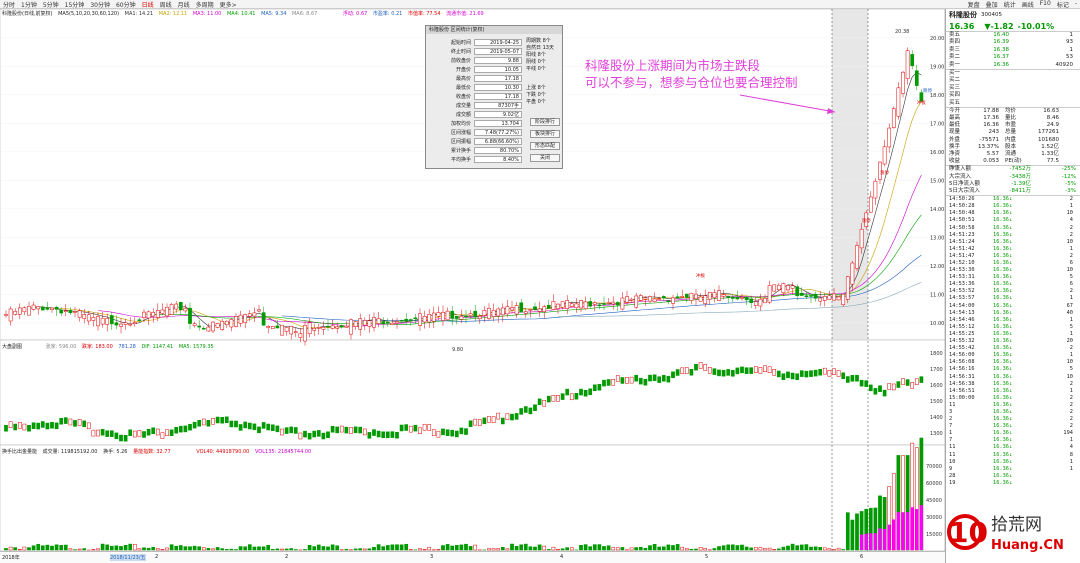 This screenshot has height=563, width=1080. What do you see at coordinates (951, 419) in the screenshot?
I see `tick-time: 2` at bounding box center [951, 419].